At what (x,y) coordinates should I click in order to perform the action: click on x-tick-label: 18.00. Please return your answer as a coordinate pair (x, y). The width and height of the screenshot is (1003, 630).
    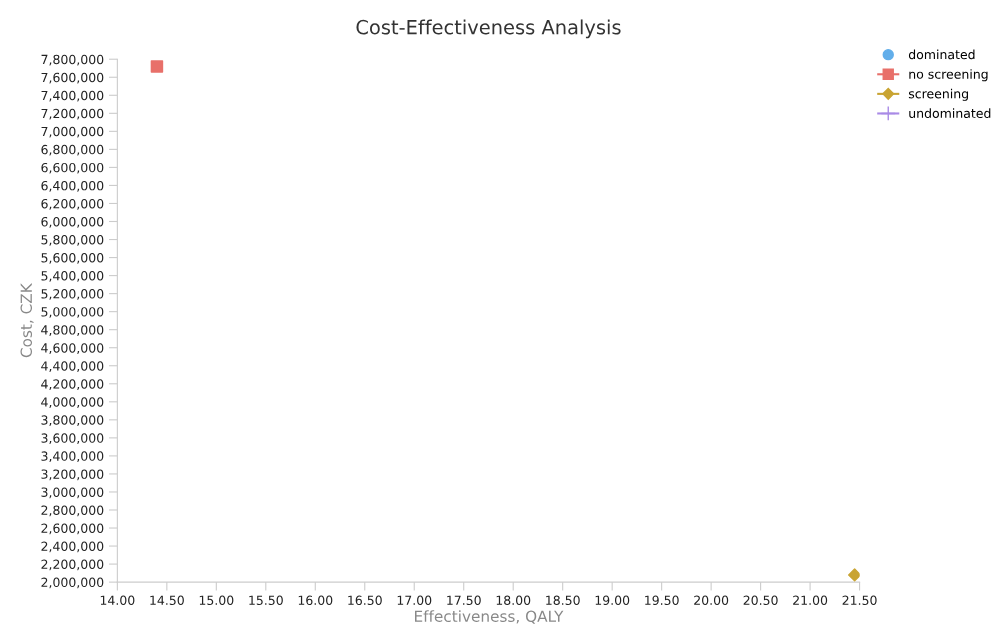
    Looking at the image, I should click on (513, 600).